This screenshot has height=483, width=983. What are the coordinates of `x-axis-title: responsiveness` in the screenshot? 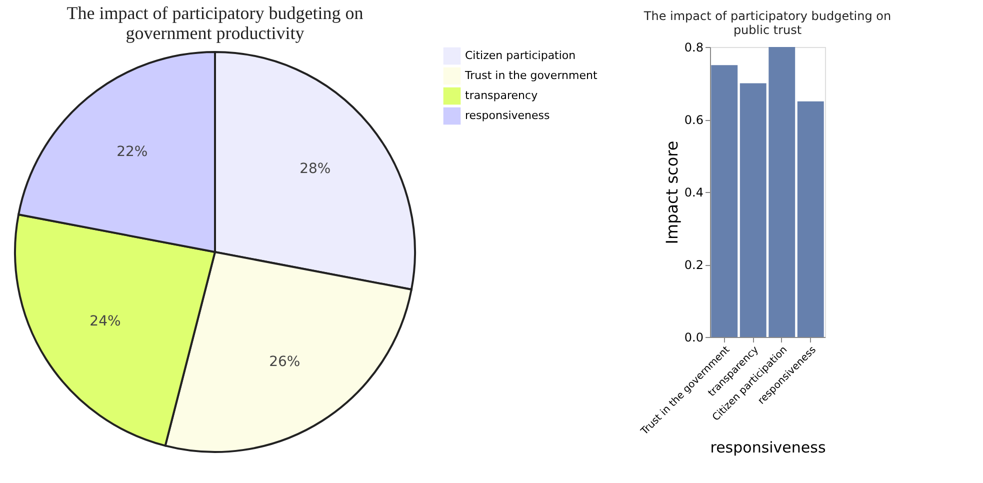 It's located at (768, 447).